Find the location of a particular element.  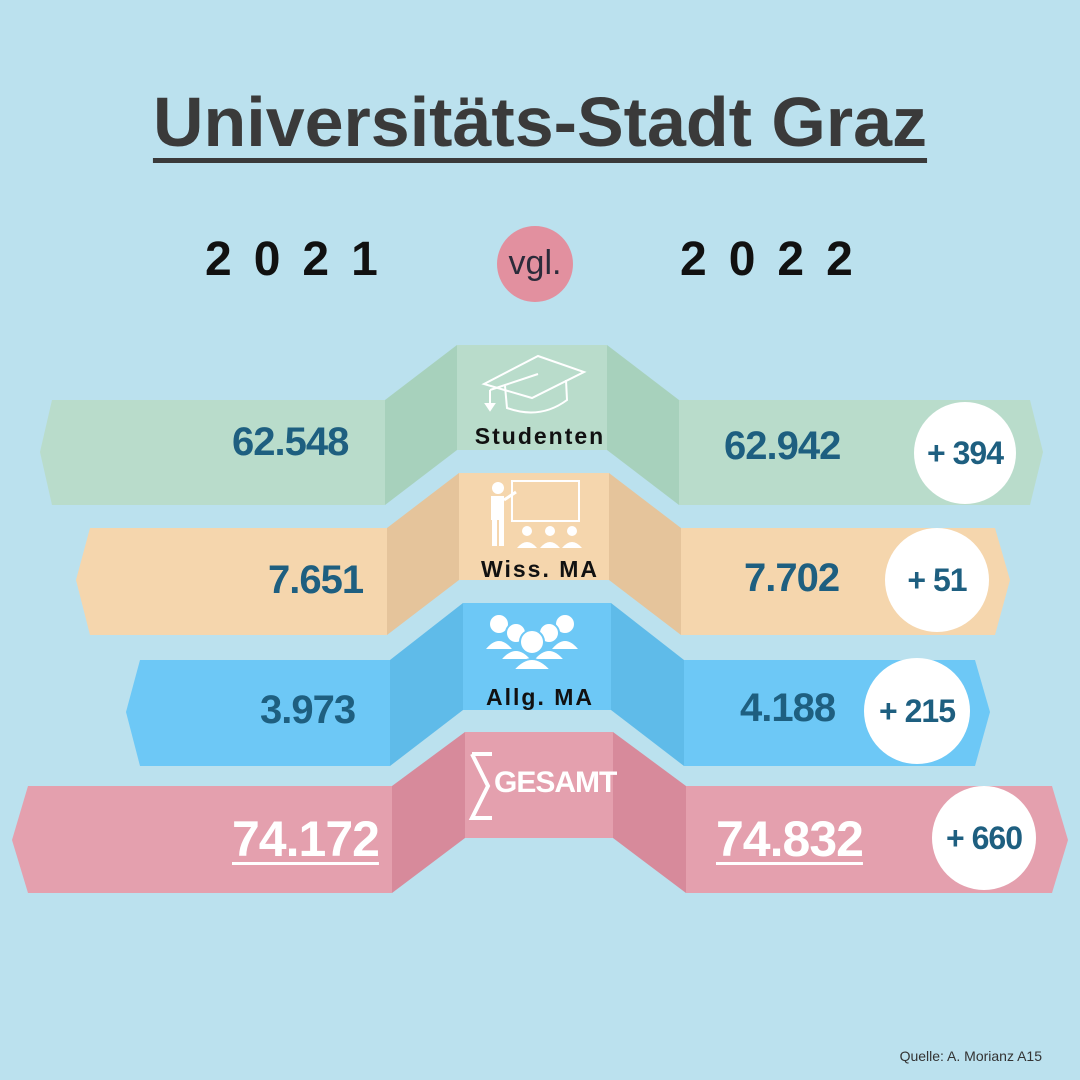

year-2021: 2021 is located at coordinates (302, 259).